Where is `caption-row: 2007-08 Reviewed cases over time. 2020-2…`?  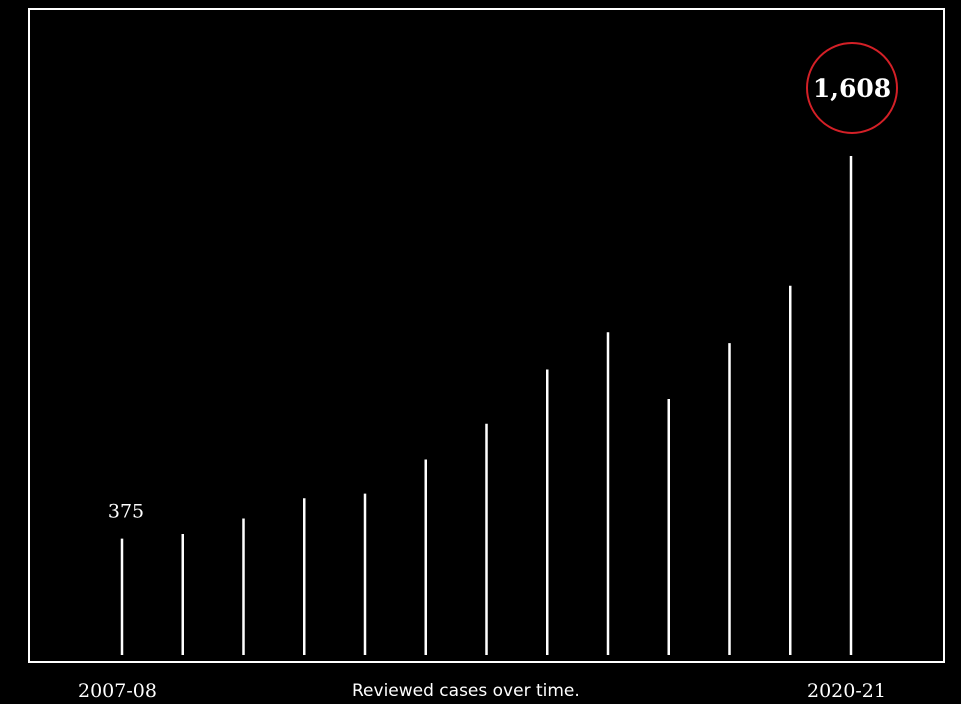 caption-row: 2007-08 Reviewed cases over time. 2020-2… is located at coordinates (480, 692).